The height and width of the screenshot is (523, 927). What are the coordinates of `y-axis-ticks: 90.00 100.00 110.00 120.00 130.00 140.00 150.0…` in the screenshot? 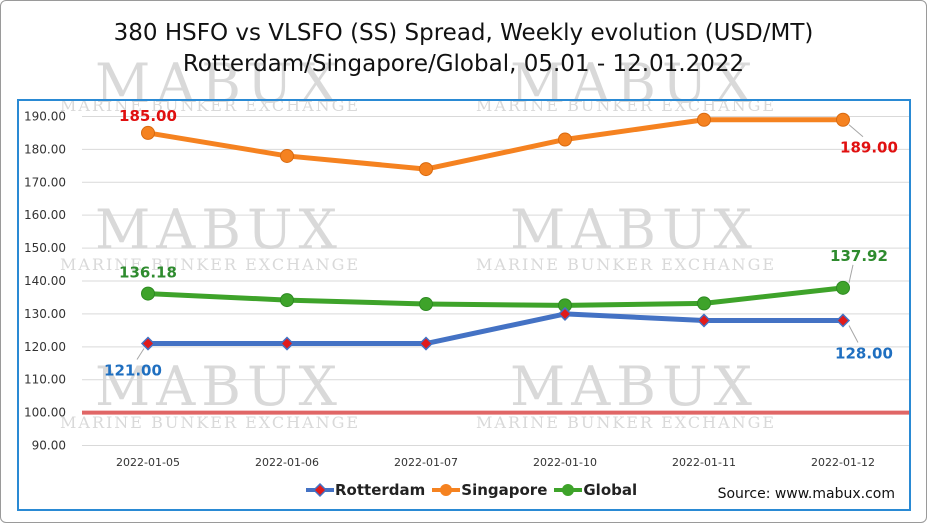 It's located at (45, 280).